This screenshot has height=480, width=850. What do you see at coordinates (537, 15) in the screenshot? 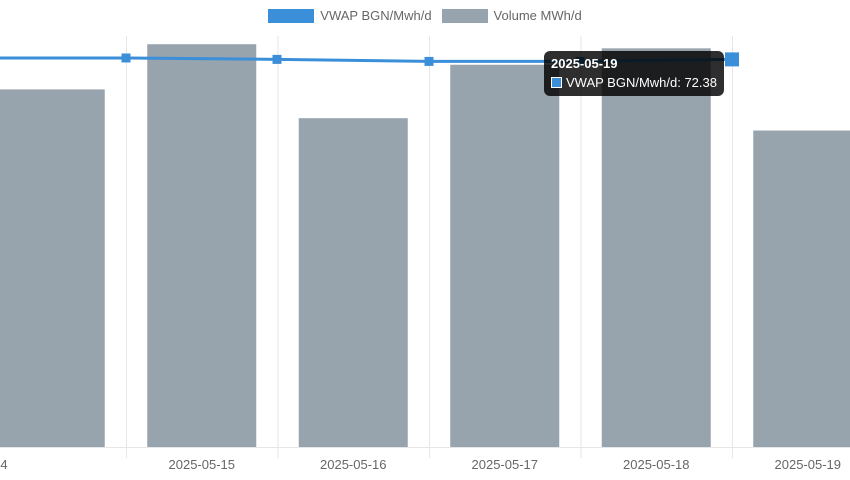
I see `legend-label-volume: Volume MWh/d` at bounding box center [537, 15].